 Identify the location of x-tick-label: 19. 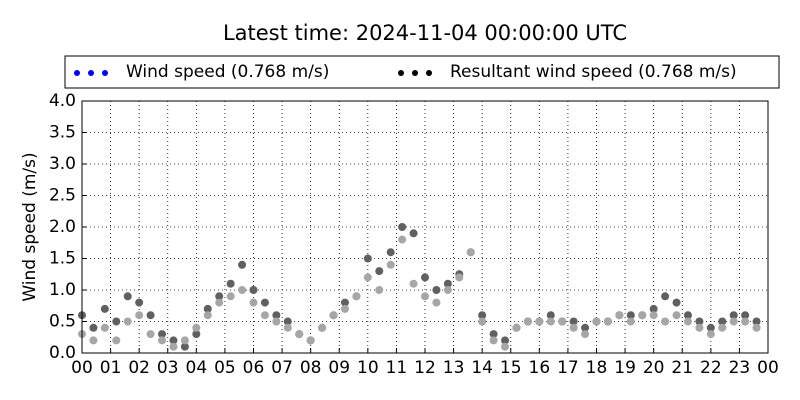
(625, 368).